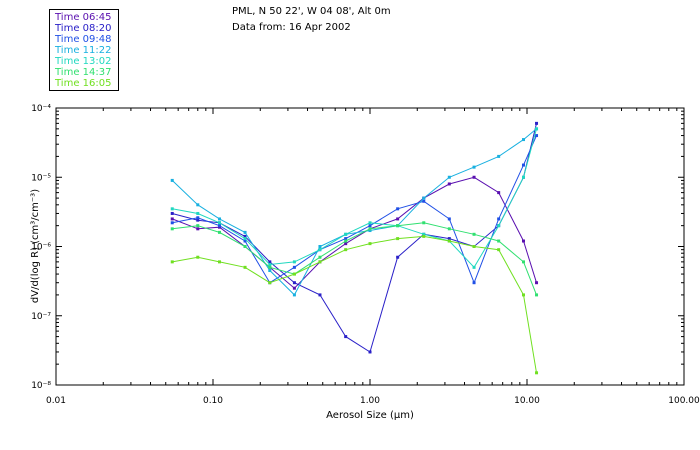  I want to click on chart-subtitle: Data from: 16 Apr 2002, so click(291, 27).